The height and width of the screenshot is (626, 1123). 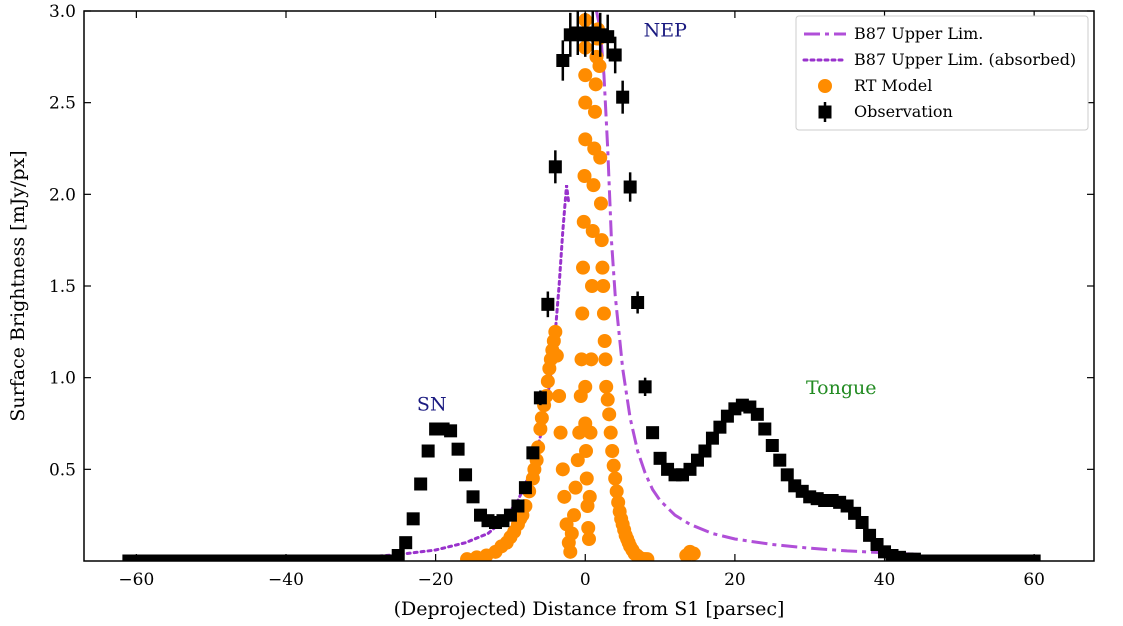 I want to click on x-tick-label: 40, so click(x=885, y=580).